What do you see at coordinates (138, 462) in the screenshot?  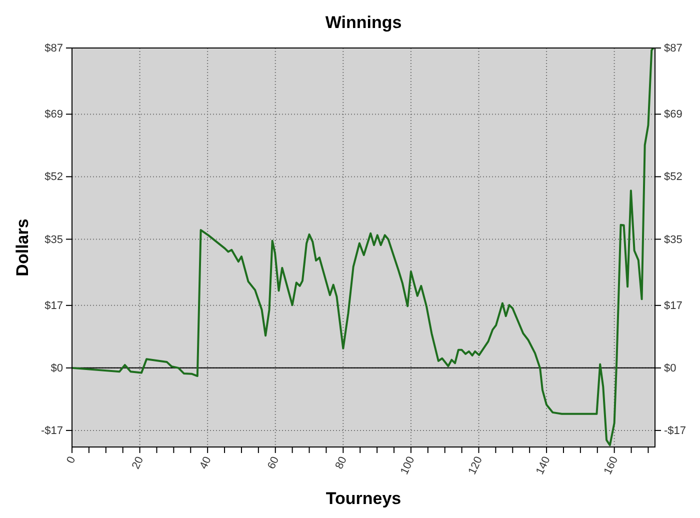 I see `x-tick-label: 20` at bounding box center [138, 462].